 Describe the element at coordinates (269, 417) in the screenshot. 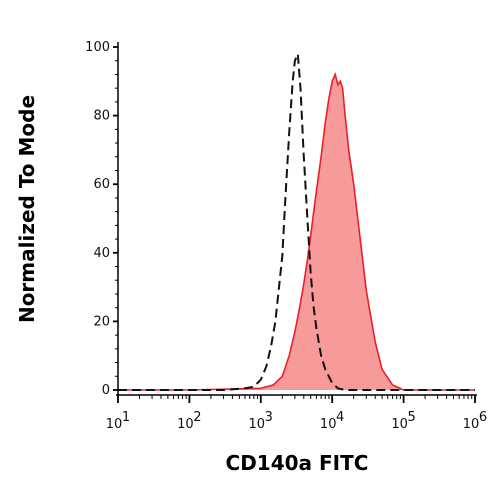

I see `x-tick-exponent: 3` at that location.